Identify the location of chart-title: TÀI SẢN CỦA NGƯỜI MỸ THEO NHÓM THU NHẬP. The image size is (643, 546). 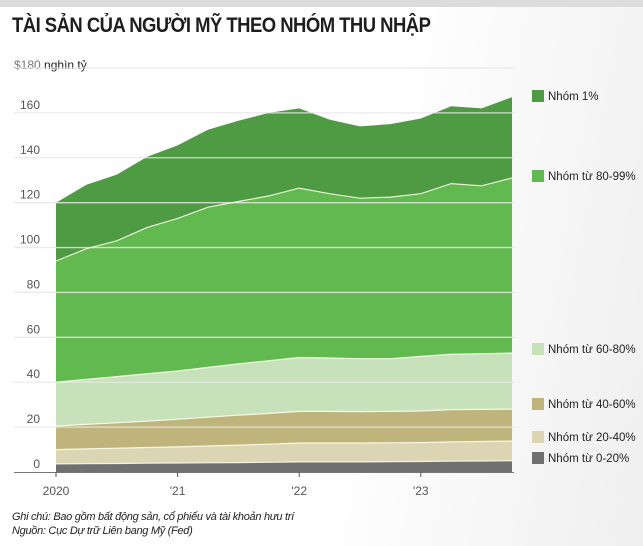
(221, 25).